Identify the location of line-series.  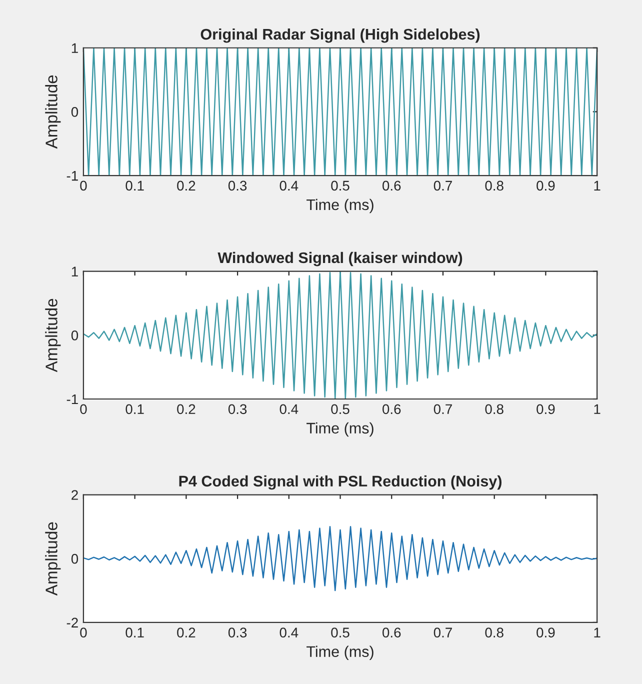
(340, 559).